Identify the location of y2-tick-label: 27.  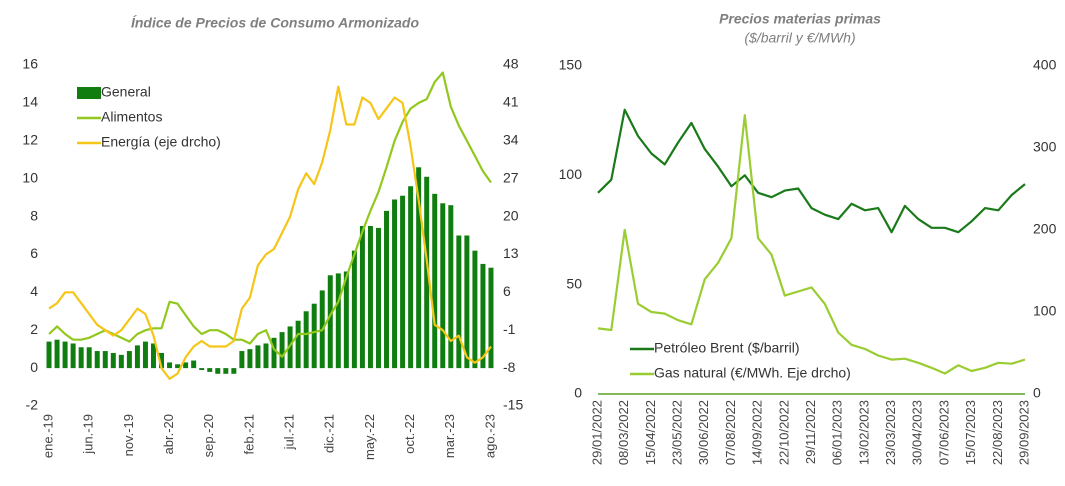
(511, 177).